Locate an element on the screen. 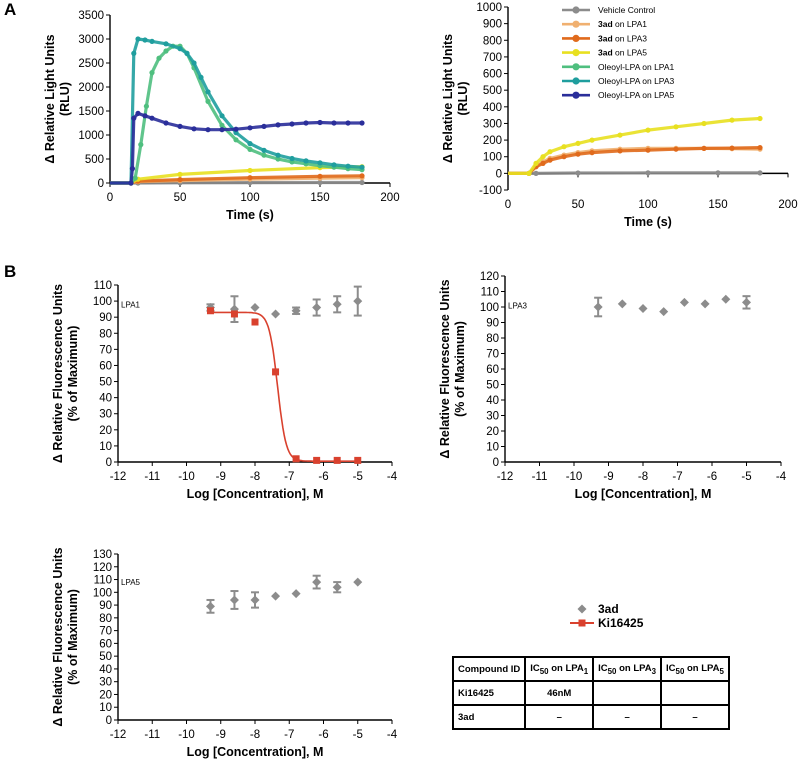 The width and height of the screenshot is (800, 782). table-cell: – is located at coordinates (695, 717).